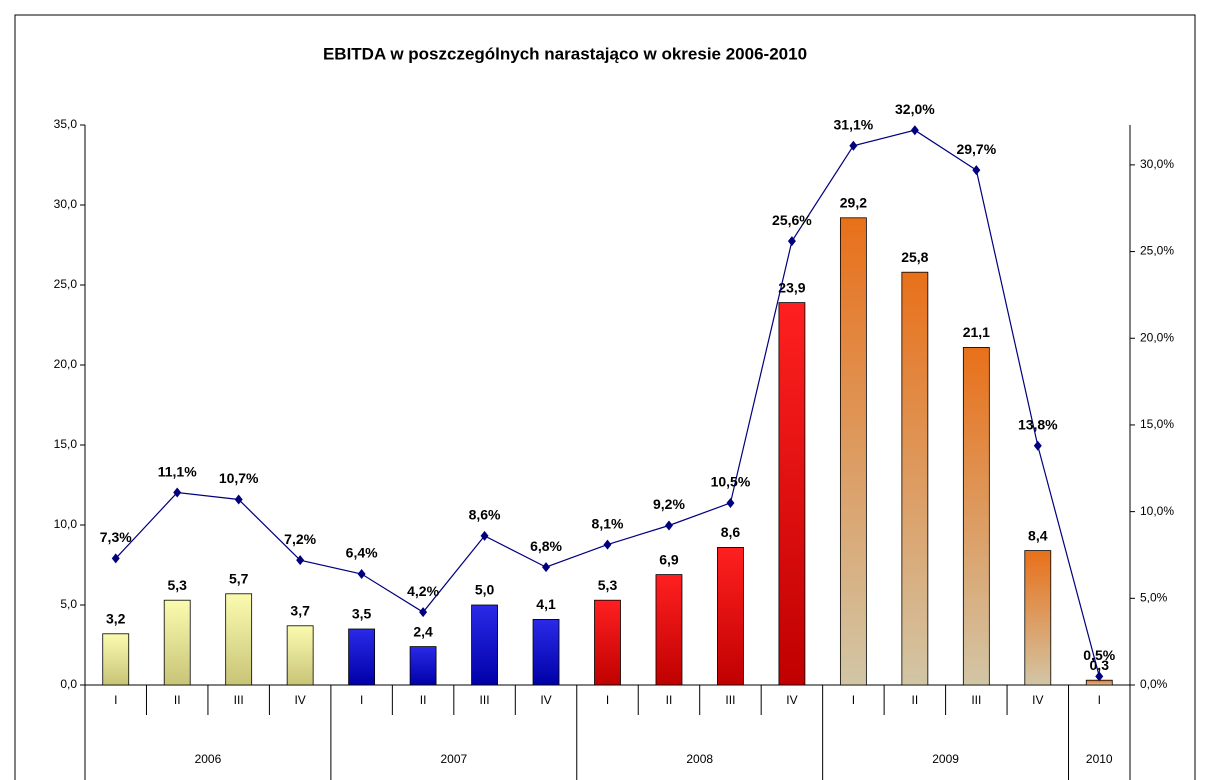 The height and width of the screenshot is (780, 1205). I want to click on line-value-label: 7,3%, so click(116, 537).